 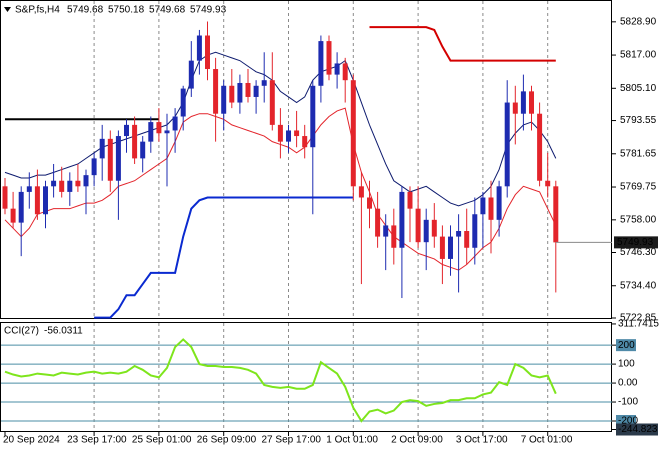 I want to click on x-tick-label: 3 Oct 17:00, so click(x=482, y=440).